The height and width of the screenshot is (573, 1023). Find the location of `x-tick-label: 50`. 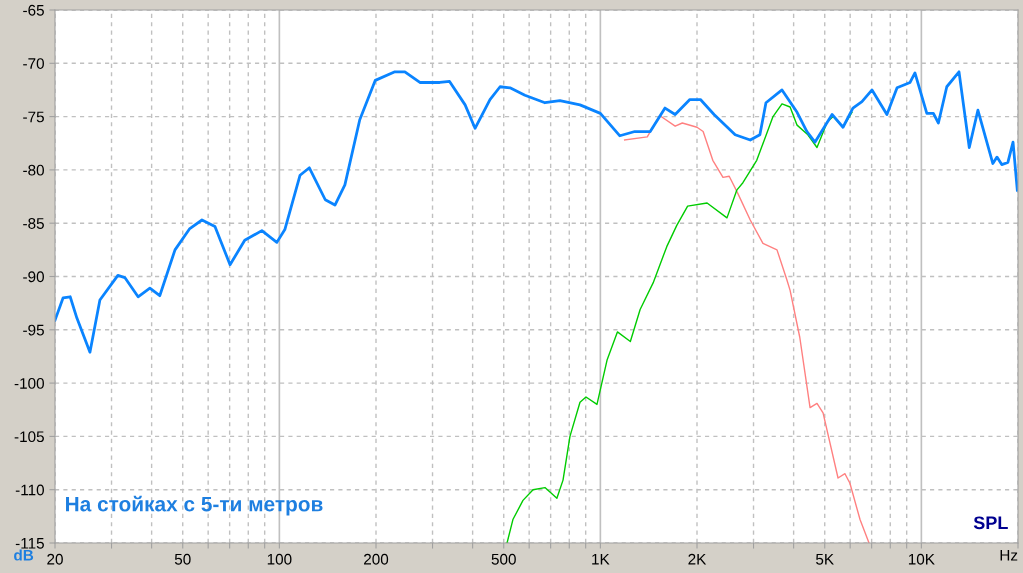

x-tick-label: 50 is located at coordinates (182, 559).